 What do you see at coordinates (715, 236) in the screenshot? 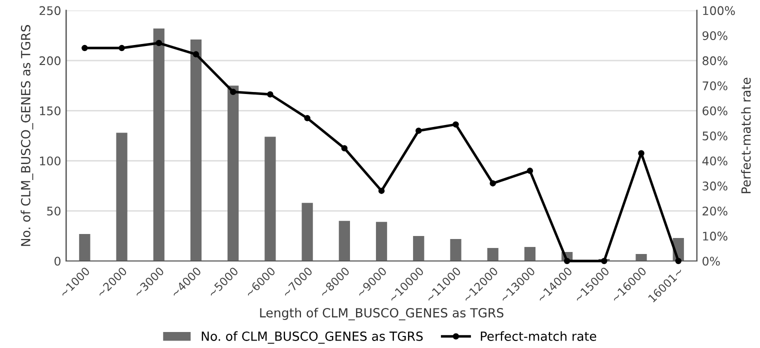
I see `y2-tick-label: 10%` at bounding box center [715, 236].